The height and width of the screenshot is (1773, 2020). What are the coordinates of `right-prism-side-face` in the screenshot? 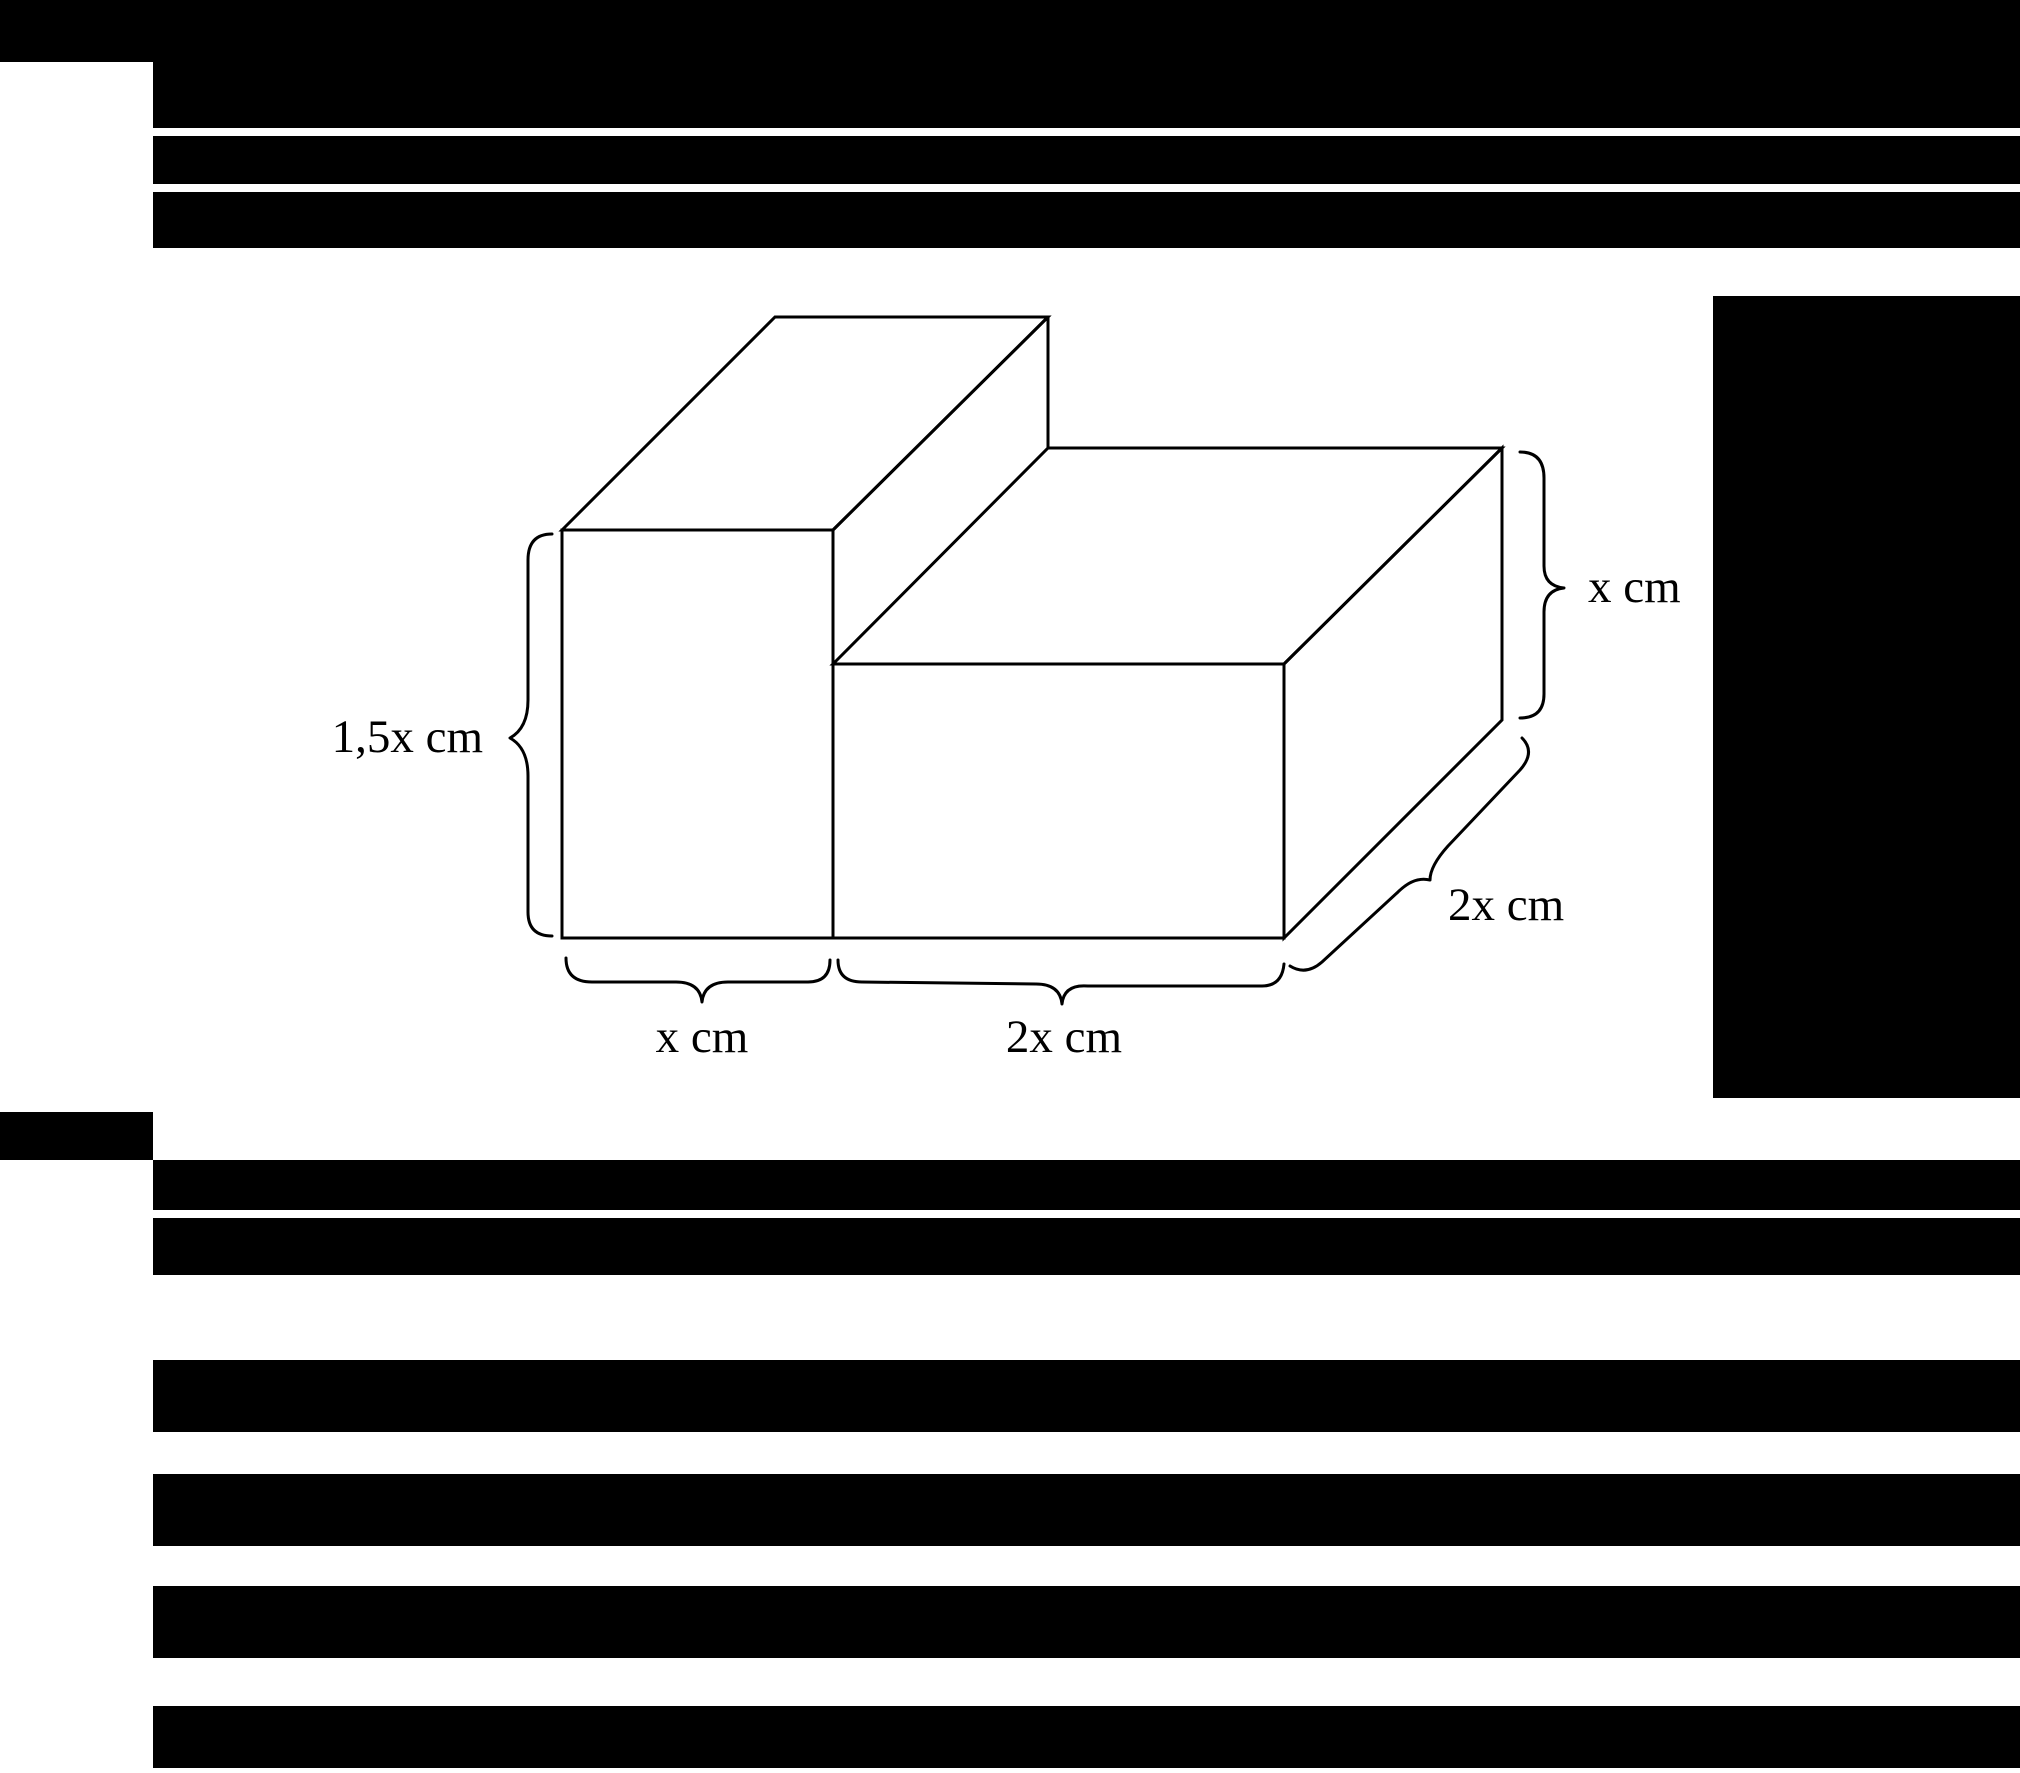 It's located at (1393, 693).